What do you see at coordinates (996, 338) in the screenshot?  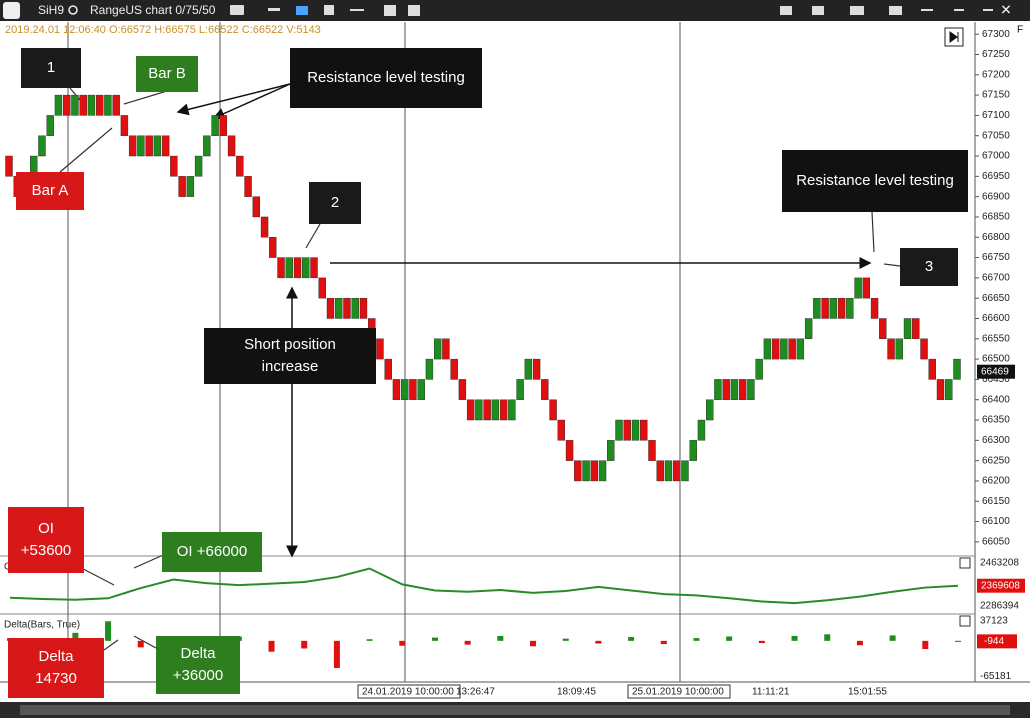 I see `y-tick-label: 66550` at bounding box center [996, 338].